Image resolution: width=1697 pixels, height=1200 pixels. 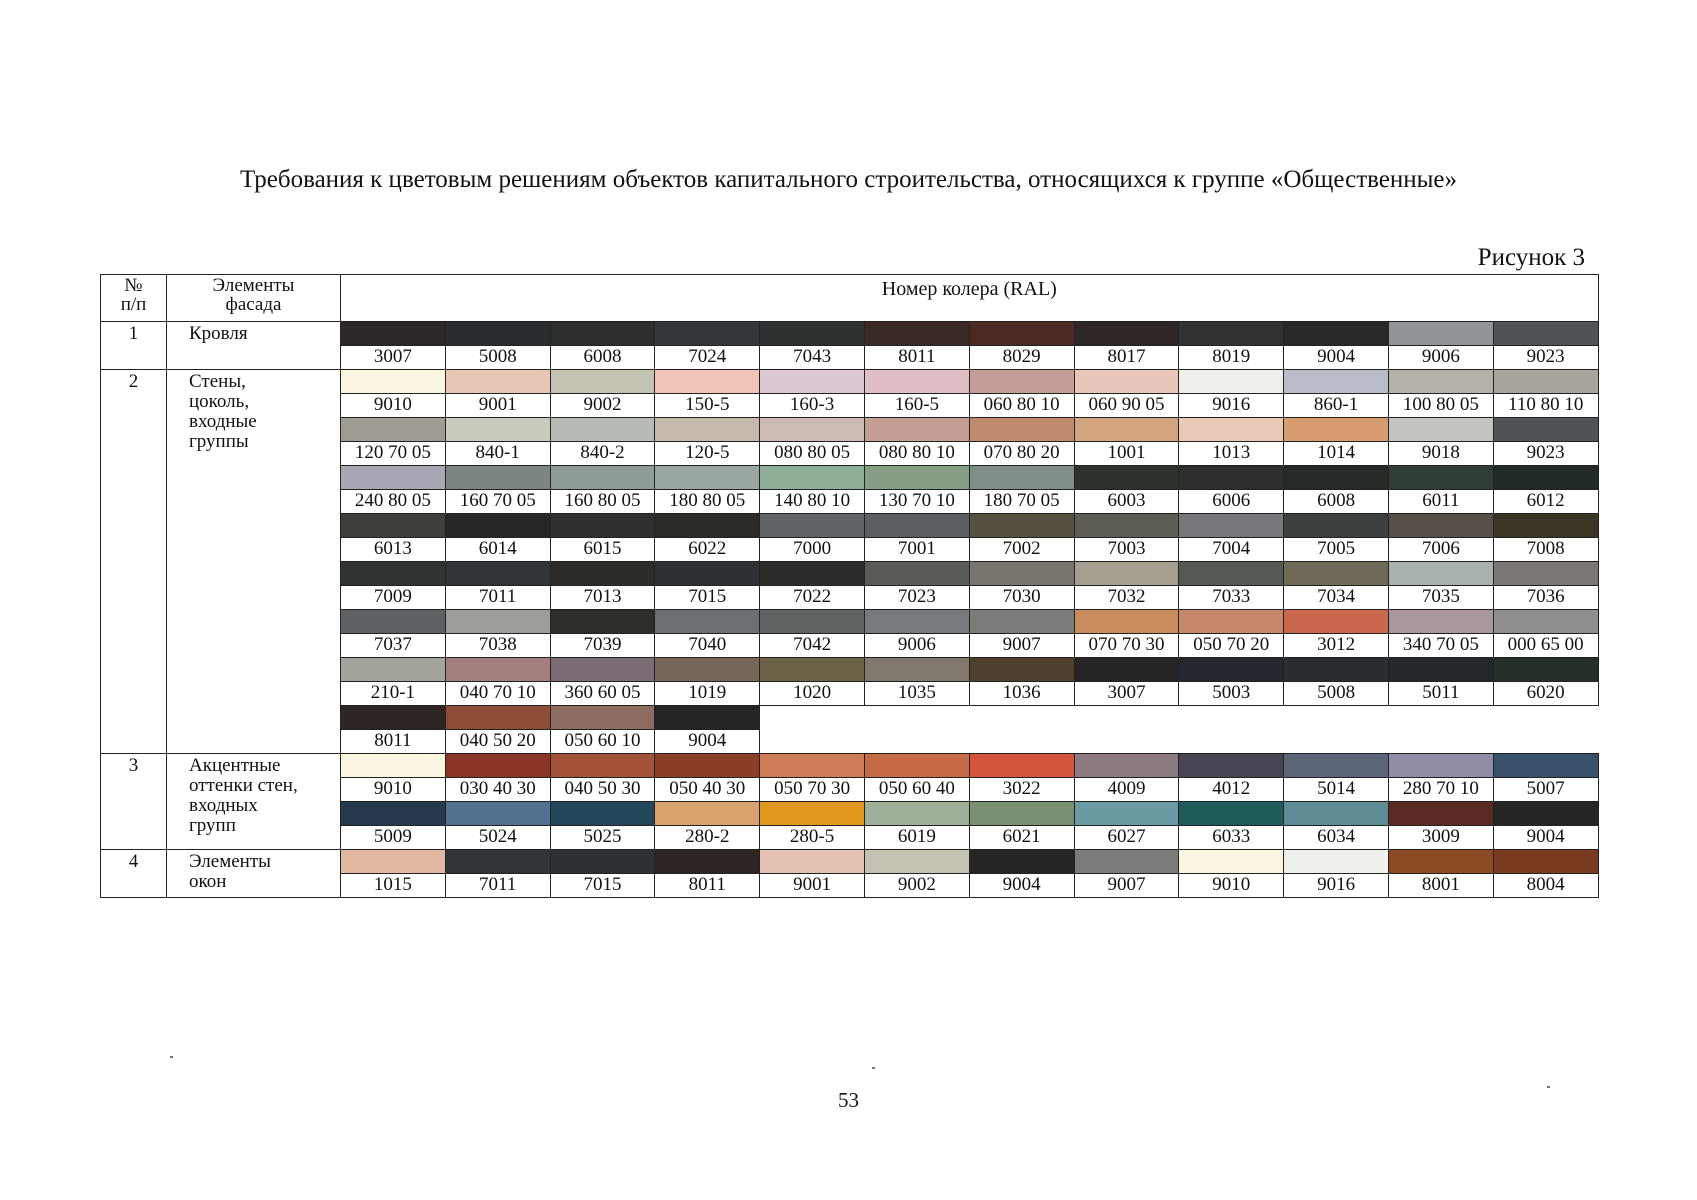 What do you see at coordinates (1021, 789) in the screenshot?
I see `ral-code: 3022` at bounding box center [1021, 789].